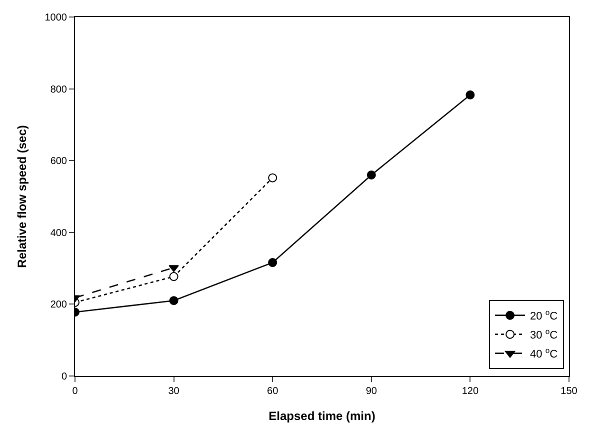 This screenshot has height=432, width=590. Describe the element at coordinates (544, 315) in the screenshot. I see `legend-label: 20 $^{o}$C` at that location.